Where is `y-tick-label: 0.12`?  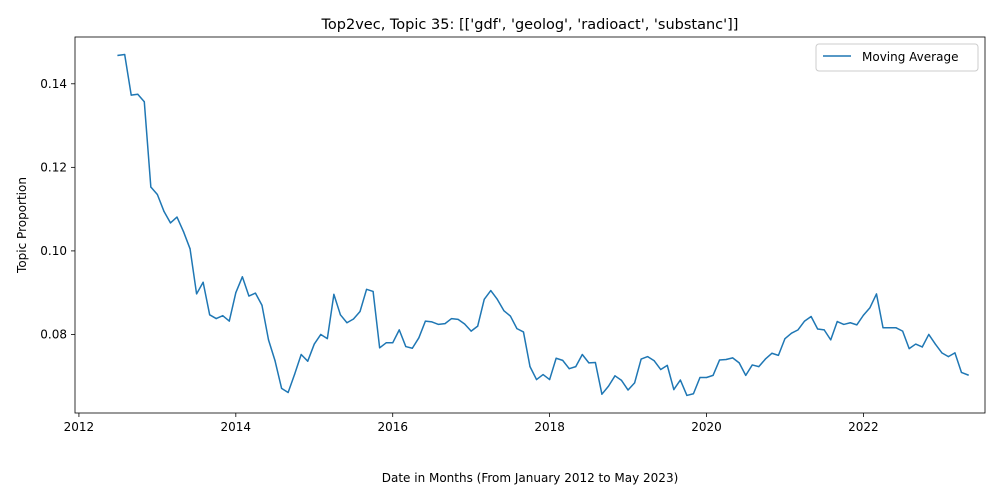 y-tick-label: 0.12 is located at coordinates (53, 167).